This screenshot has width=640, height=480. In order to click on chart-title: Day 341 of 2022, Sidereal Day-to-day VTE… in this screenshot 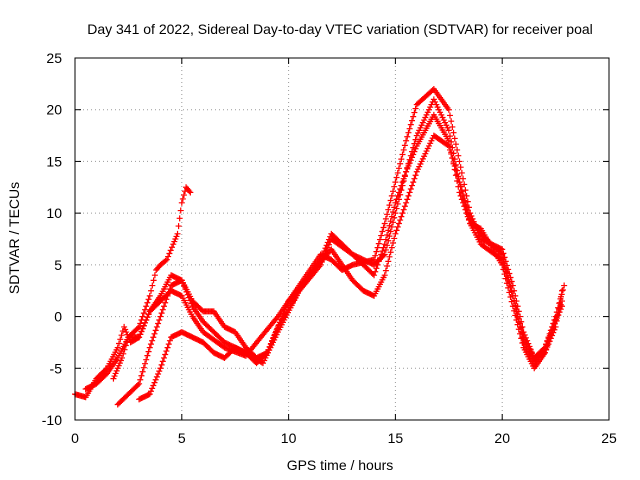, I will do `click(340, 29)`.